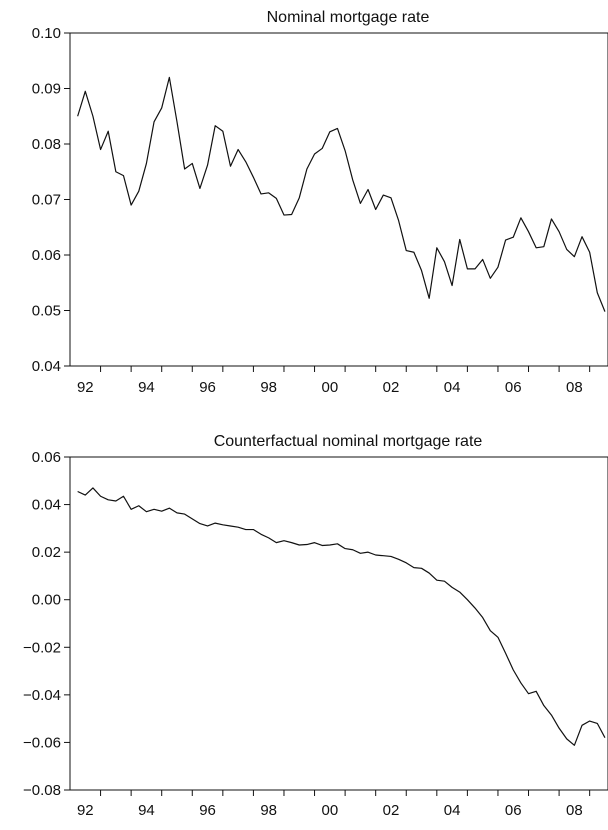 The width and height of the screenshot is (608, 830). Describe the element at coordinates (42, 647) in the screenshot. I see `y-tick-label: −0.02` at that location.